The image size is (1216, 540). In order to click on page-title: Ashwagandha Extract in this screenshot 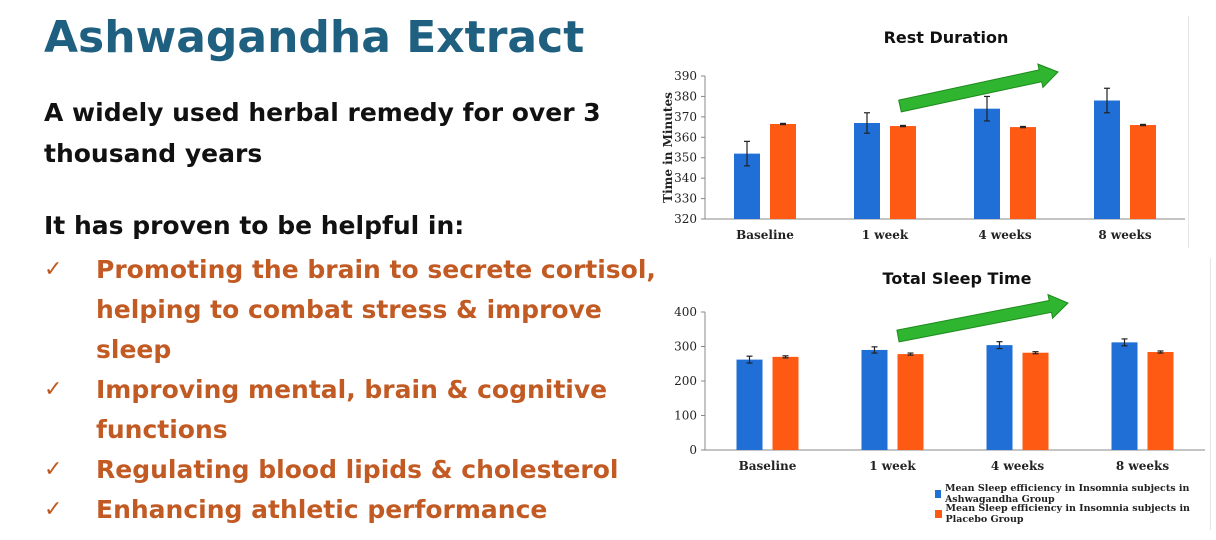, I will do `click(314, 37)`.